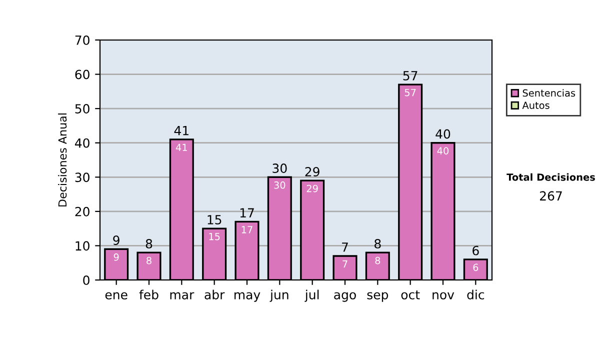 Image resolution: width=600 pixels, height=340 pixels. I want to click on data-label: 7, so click(345, 264).